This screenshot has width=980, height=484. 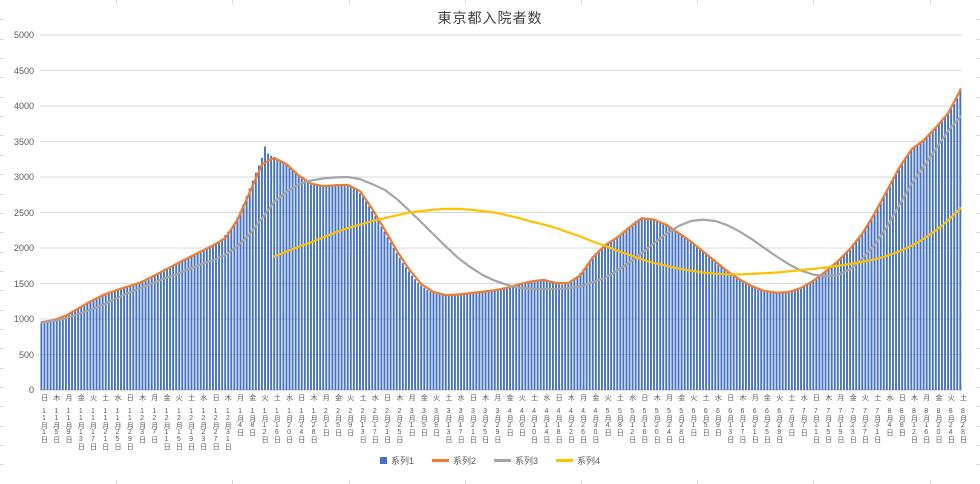 What do you see at coordinates (534, 418) in the screenshot?
I see `x-axis-label: 土 4月10日` at bounding box center [534, 418].